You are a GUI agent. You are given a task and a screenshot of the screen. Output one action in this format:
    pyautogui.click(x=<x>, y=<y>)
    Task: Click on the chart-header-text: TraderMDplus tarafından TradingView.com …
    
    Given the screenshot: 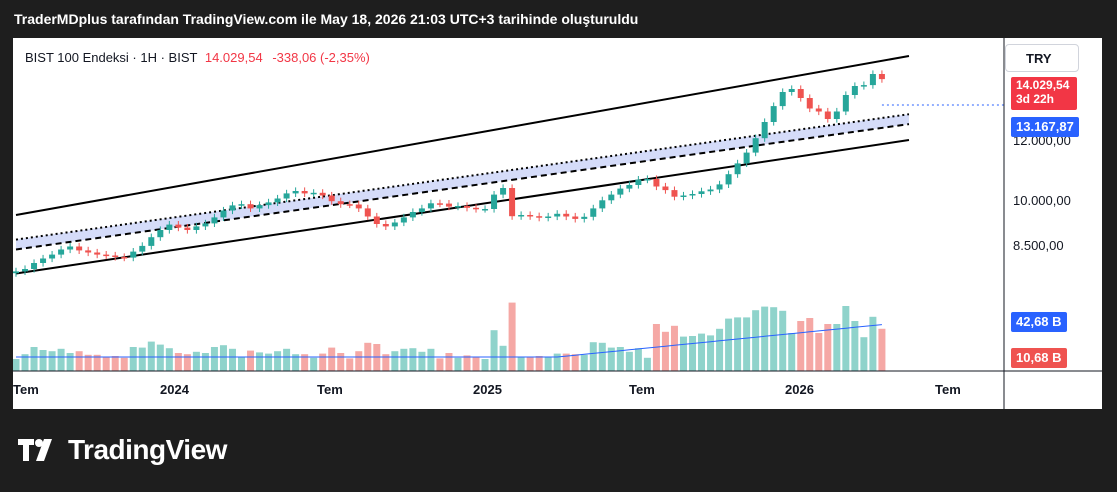 What is the action you would take?
    pyautogui.click(x=326, y=19)
    